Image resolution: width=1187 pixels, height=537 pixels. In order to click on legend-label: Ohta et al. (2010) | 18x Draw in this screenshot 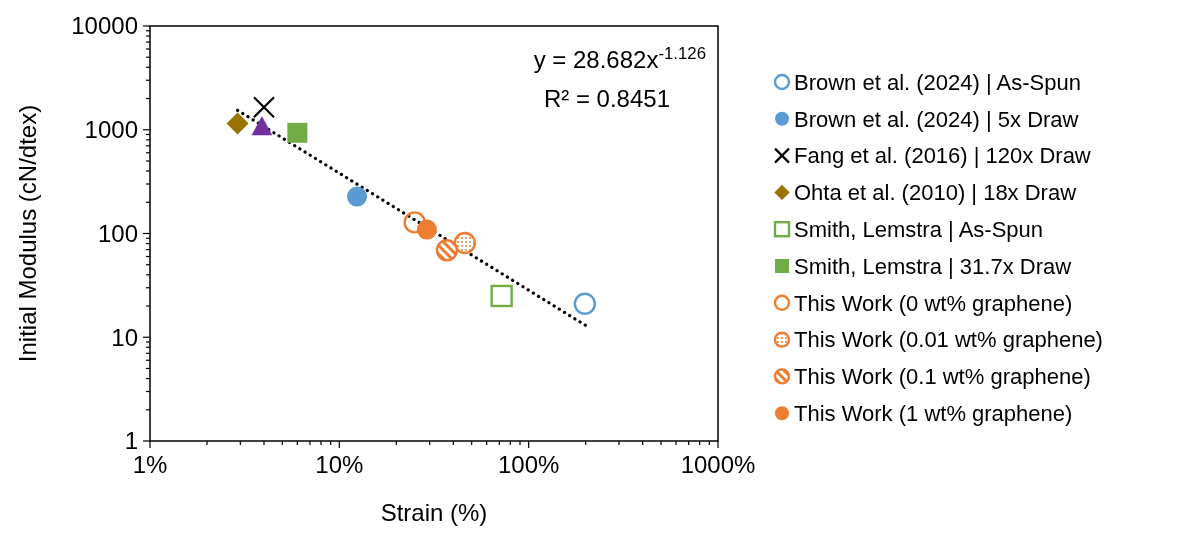, I will do `click(935, 193)`.